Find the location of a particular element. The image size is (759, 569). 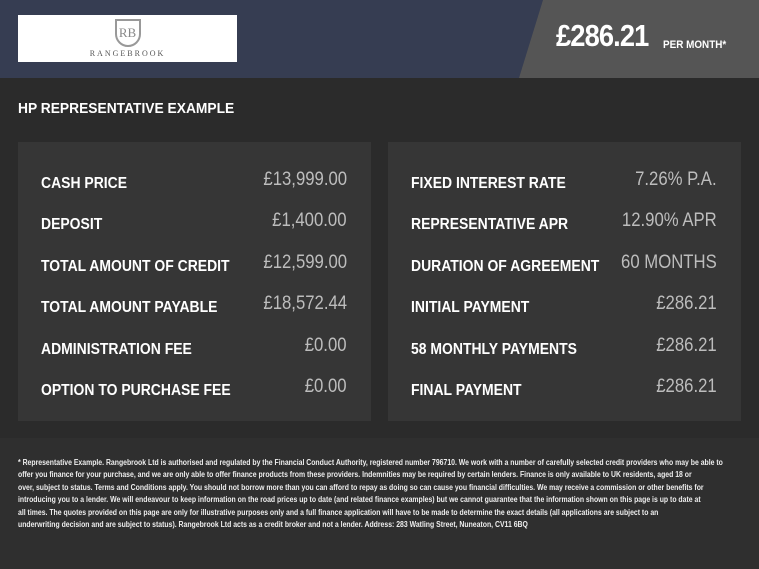

row-label: REPRESENTATIVE APR is located at coordinates (490, 225).